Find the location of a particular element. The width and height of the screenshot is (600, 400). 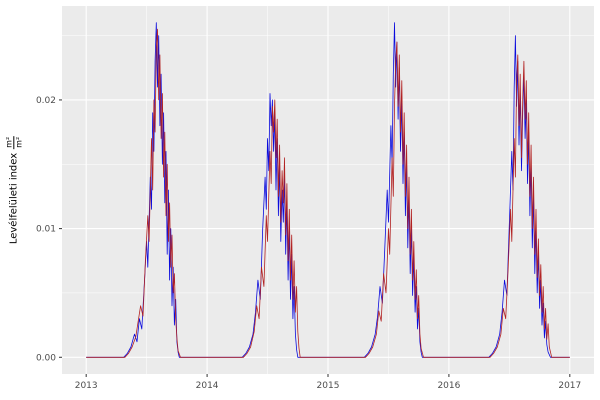

y-axis-fraction-denominator: m² is located at coordinates (19, 142).